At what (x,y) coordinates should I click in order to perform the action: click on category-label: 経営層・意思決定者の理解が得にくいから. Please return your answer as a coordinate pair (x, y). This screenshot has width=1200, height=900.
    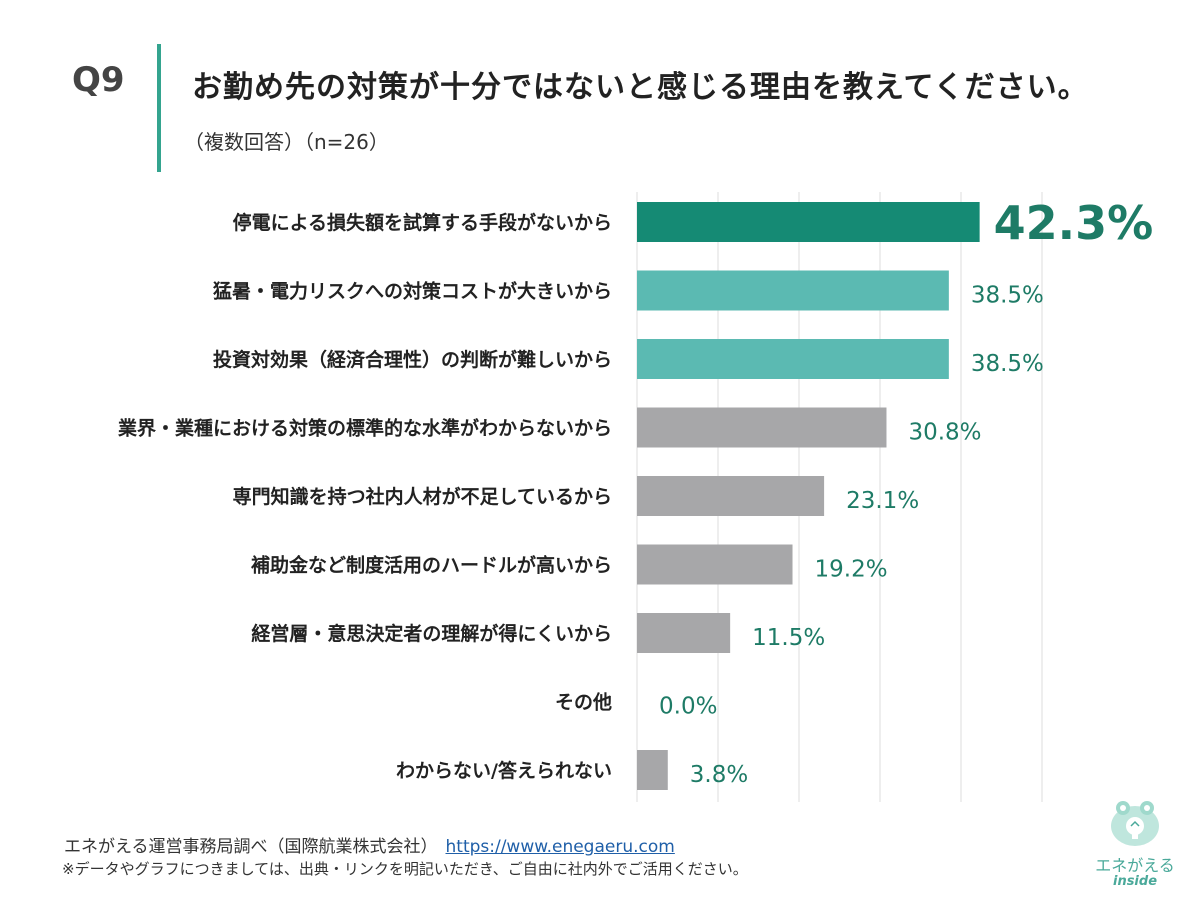
    Looking at the image, I should click on (431, 633).